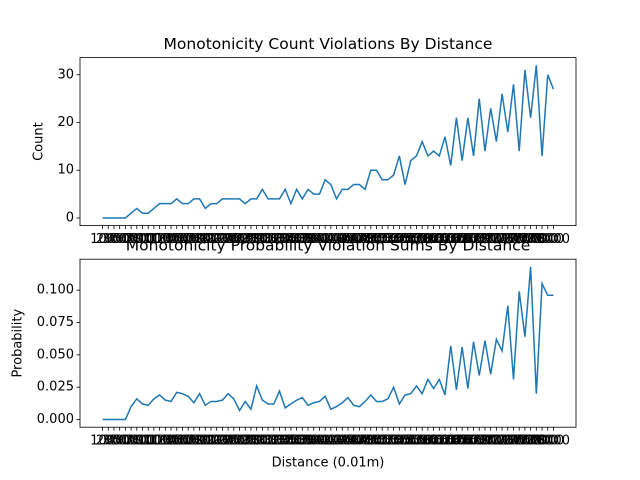 The height and width of the screenshot is (480, 640). I want to click on x-tick-label: 1300, so click(170, 441).